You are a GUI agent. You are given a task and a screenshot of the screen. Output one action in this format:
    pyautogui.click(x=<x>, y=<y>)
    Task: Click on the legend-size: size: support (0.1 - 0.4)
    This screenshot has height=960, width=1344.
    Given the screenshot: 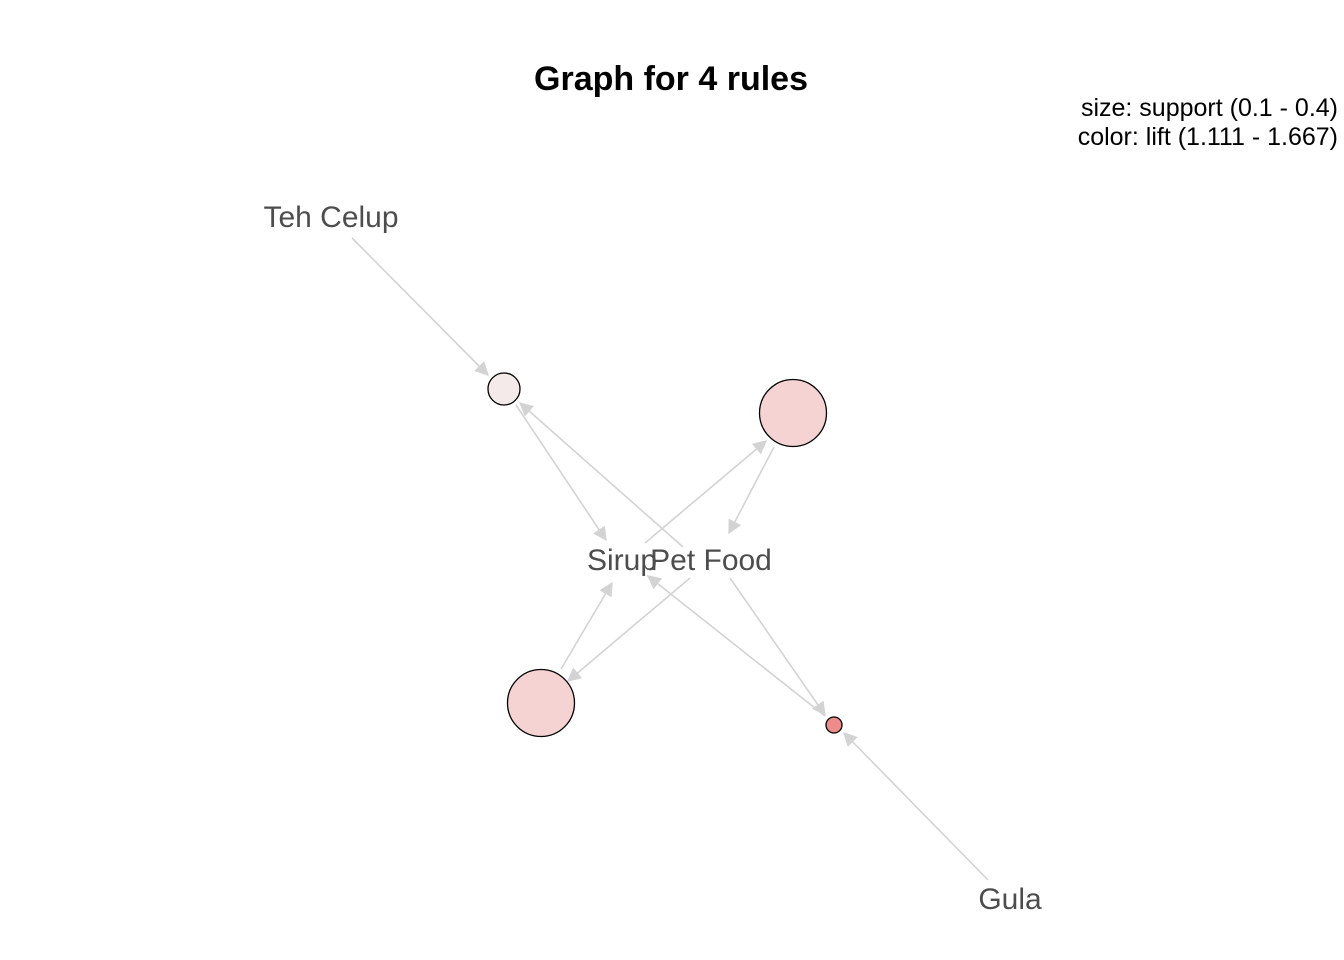 What is the action you would take?
    pyautogui.click(x=1209, y=108)
    